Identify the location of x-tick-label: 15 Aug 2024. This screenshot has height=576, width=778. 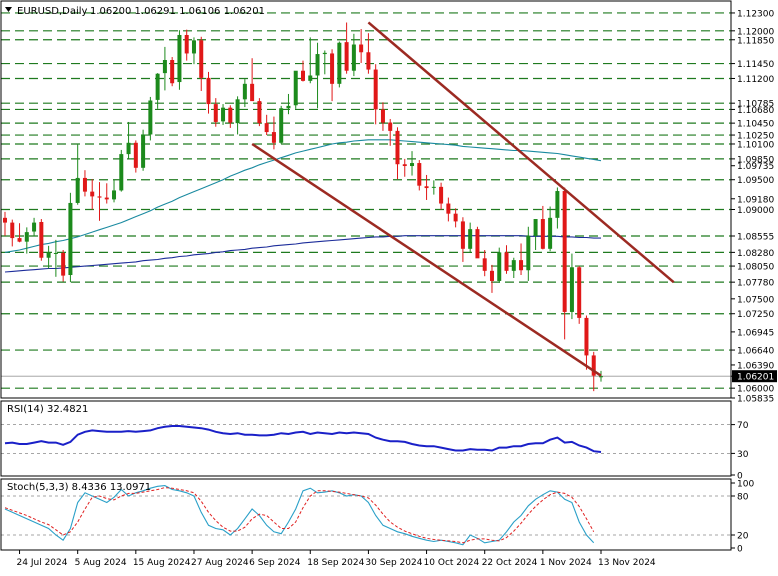
(162, 563).